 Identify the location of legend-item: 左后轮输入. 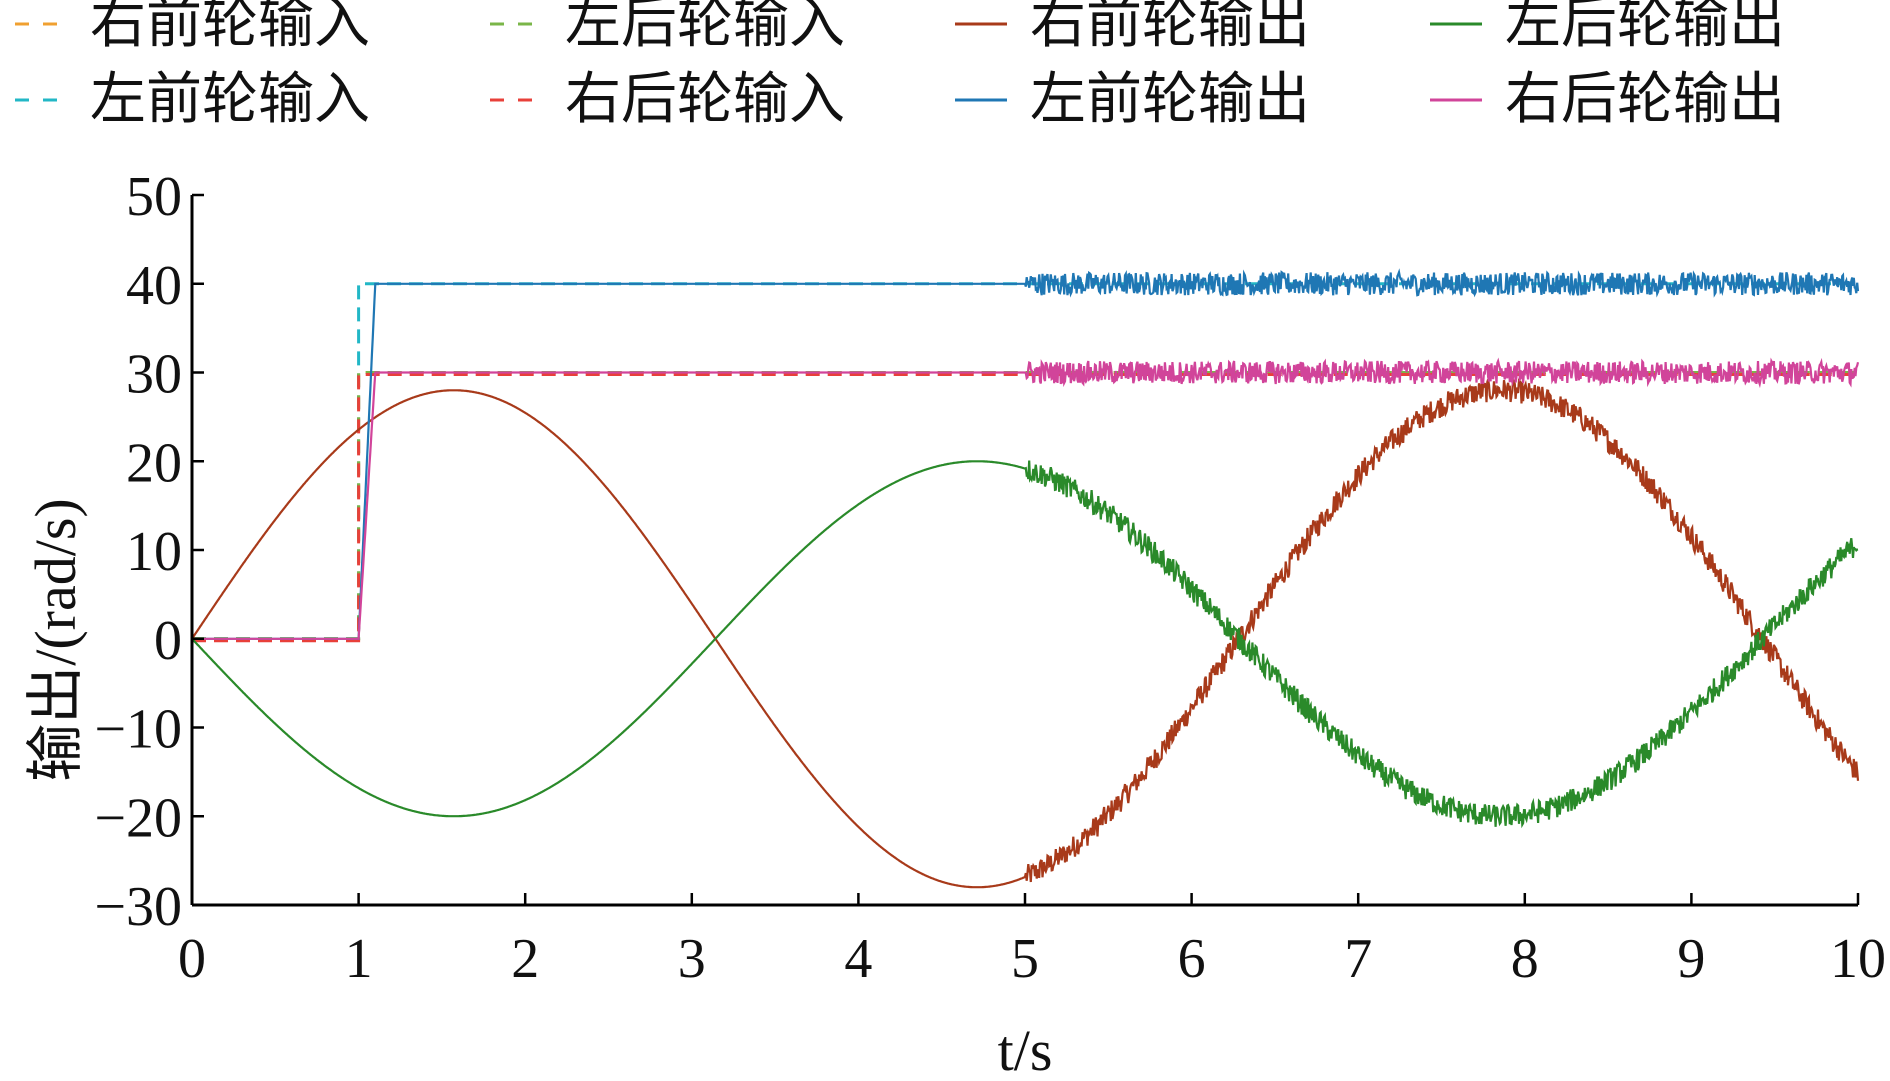
(667, 28).